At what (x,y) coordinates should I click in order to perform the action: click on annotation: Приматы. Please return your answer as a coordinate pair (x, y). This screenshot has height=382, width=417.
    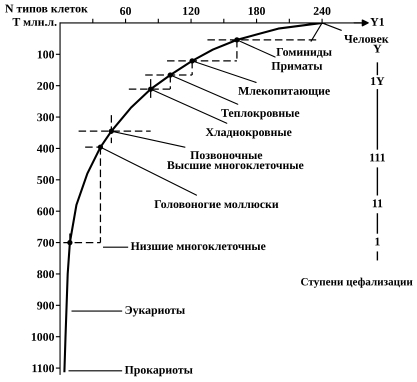
    Looking at the image, I should click on (297, 67).